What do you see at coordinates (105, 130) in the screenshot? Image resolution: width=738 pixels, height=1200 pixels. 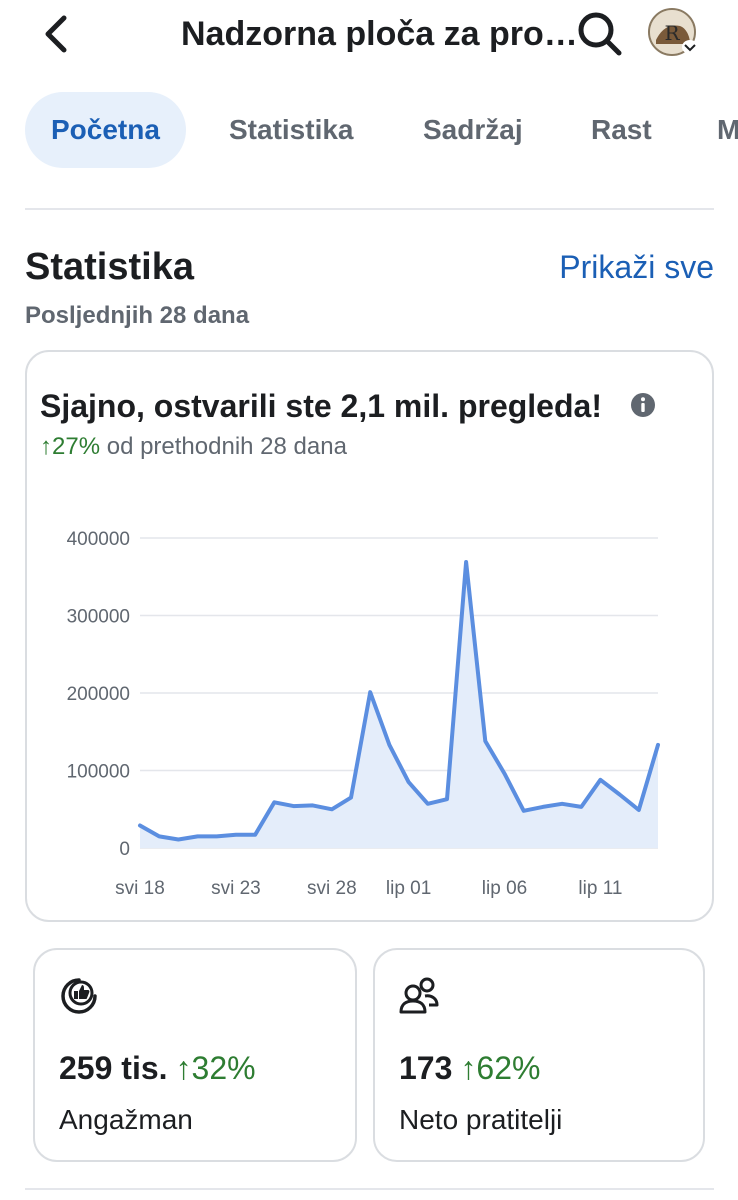 I see `tab-home: Početna` at bounding box center [105, 130].